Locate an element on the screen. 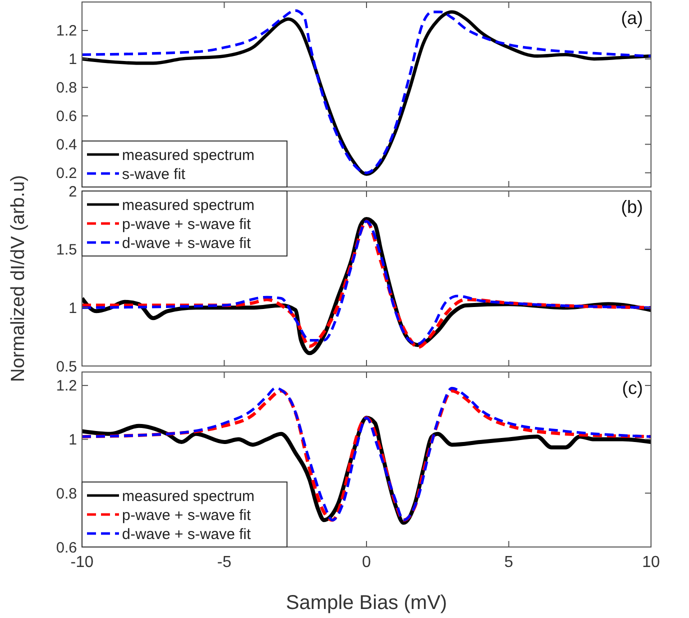 This screenshot has height=618, width=689. x-tick-label: -5 is located at coordinates (224, 562).